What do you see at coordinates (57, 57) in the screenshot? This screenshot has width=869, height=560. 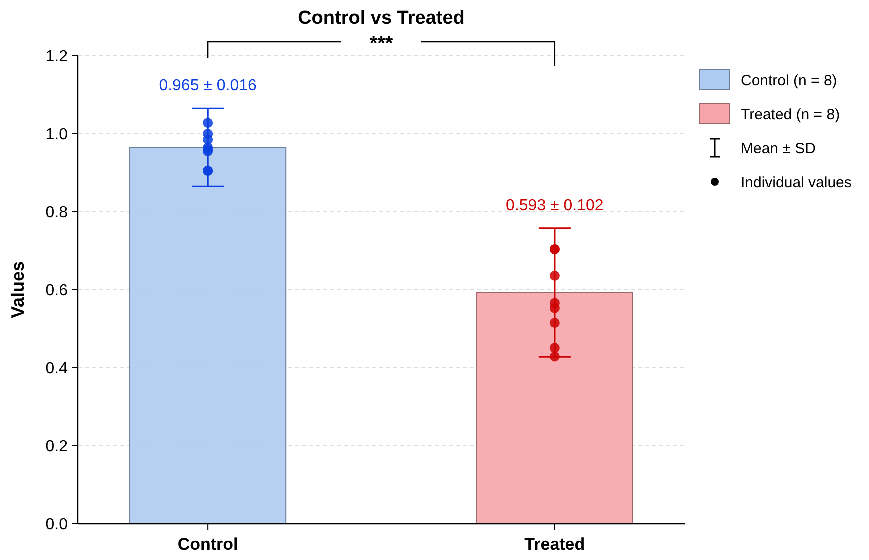 I see `y-tick-label: 1.2` at bounding box center [57, 57].